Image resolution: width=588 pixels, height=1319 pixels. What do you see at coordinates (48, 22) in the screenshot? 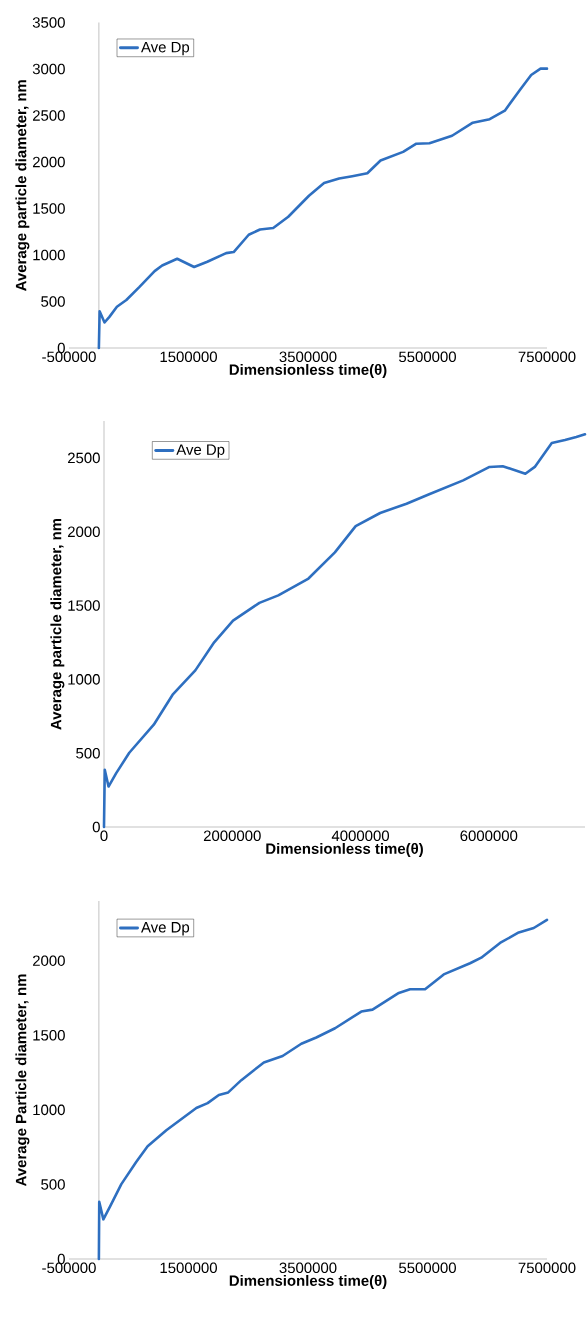
I see `y-tick-label: 3500` at bounding box center [48, 22].